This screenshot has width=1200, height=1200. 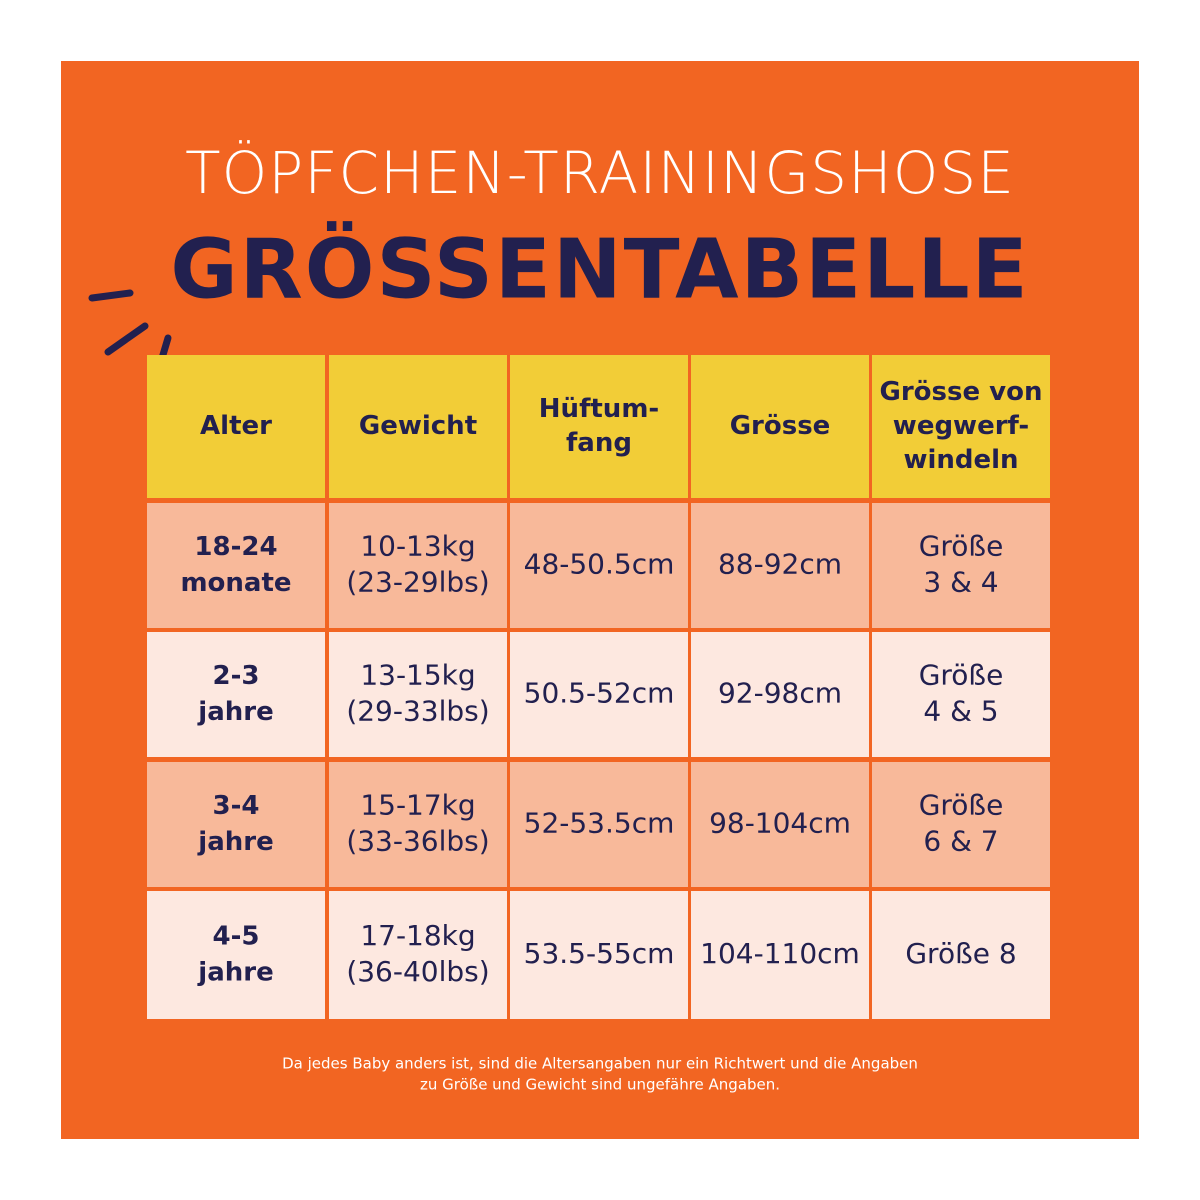 I want to click on cell-text: 98-104cm, so click(x=780, y=823).